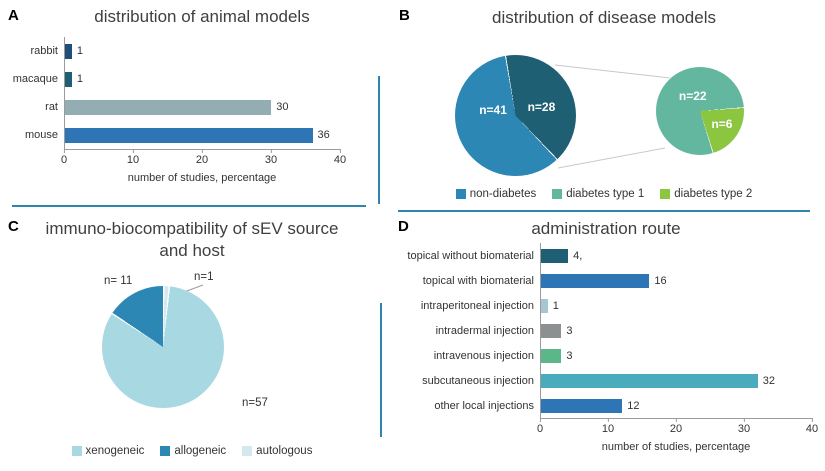 This screenshot has width=825, height=471. I want to click on x-tick-label: 20, so click(676, 426).